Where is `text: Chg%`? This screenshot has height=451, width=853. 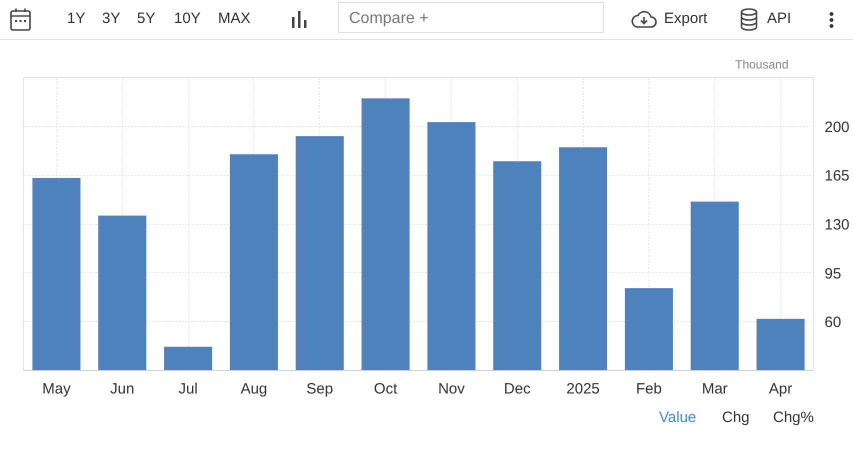 text: Chg% is located at coordinates (793, 418).